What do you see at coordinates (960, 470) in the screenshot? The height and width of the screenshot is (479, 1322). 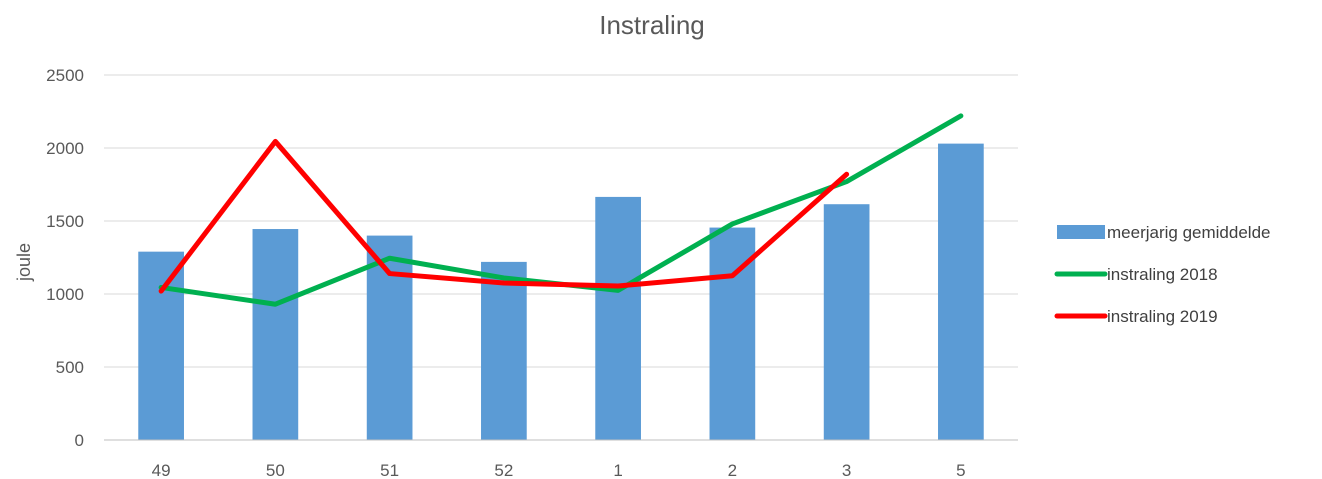 I see `x-tick-label: 5` at bounding box center [960, 470].